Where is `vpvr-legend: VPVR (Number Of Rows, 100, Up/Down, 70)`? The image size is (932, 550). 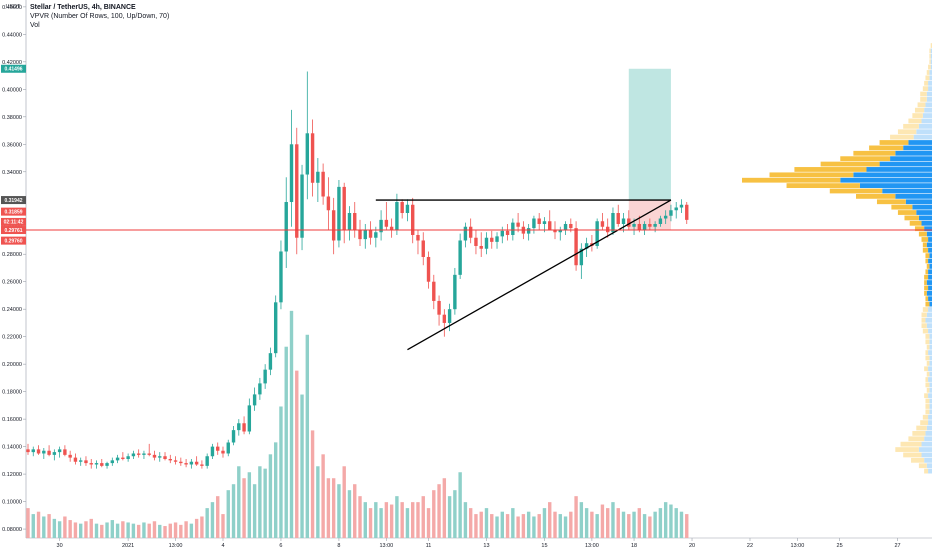
vpvr-legend: VPVR (Number Of Rows, 100, Up/Down, 70) is located at coordinates (100, 16).